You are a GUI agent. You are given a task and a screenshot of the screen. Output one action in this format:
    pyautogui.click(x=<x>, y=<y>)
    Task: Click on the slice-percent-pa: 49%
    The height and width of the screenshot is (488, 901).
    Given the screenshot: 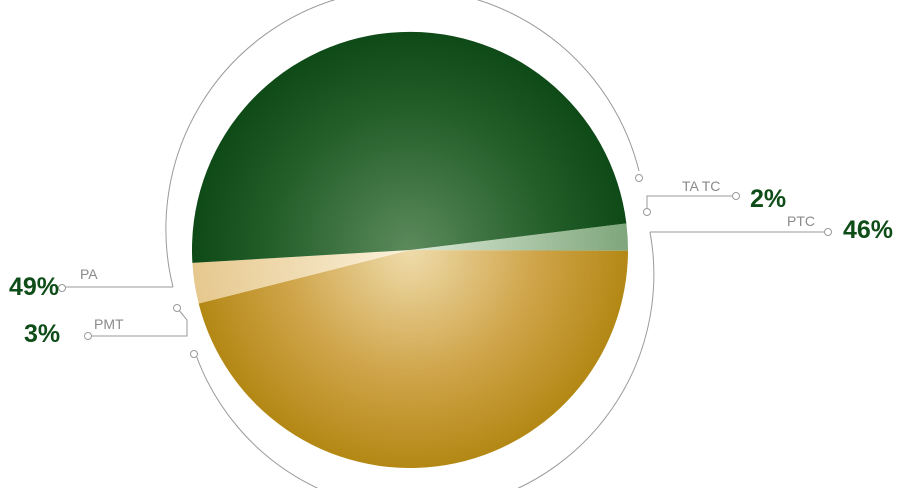 What is the action you would take?
    pyautogui.click(x=34, y=287)
    